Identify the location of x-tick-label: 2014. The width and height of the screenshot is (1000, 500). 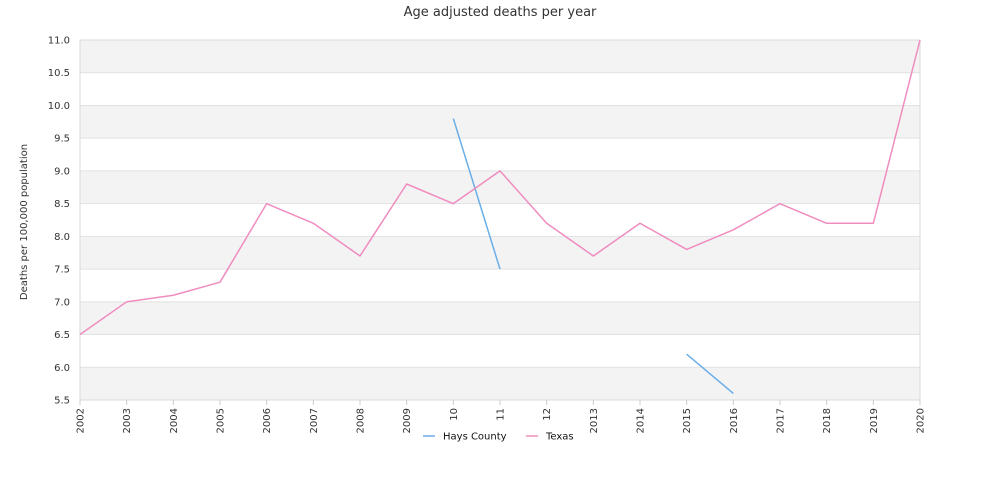
(641, 420).